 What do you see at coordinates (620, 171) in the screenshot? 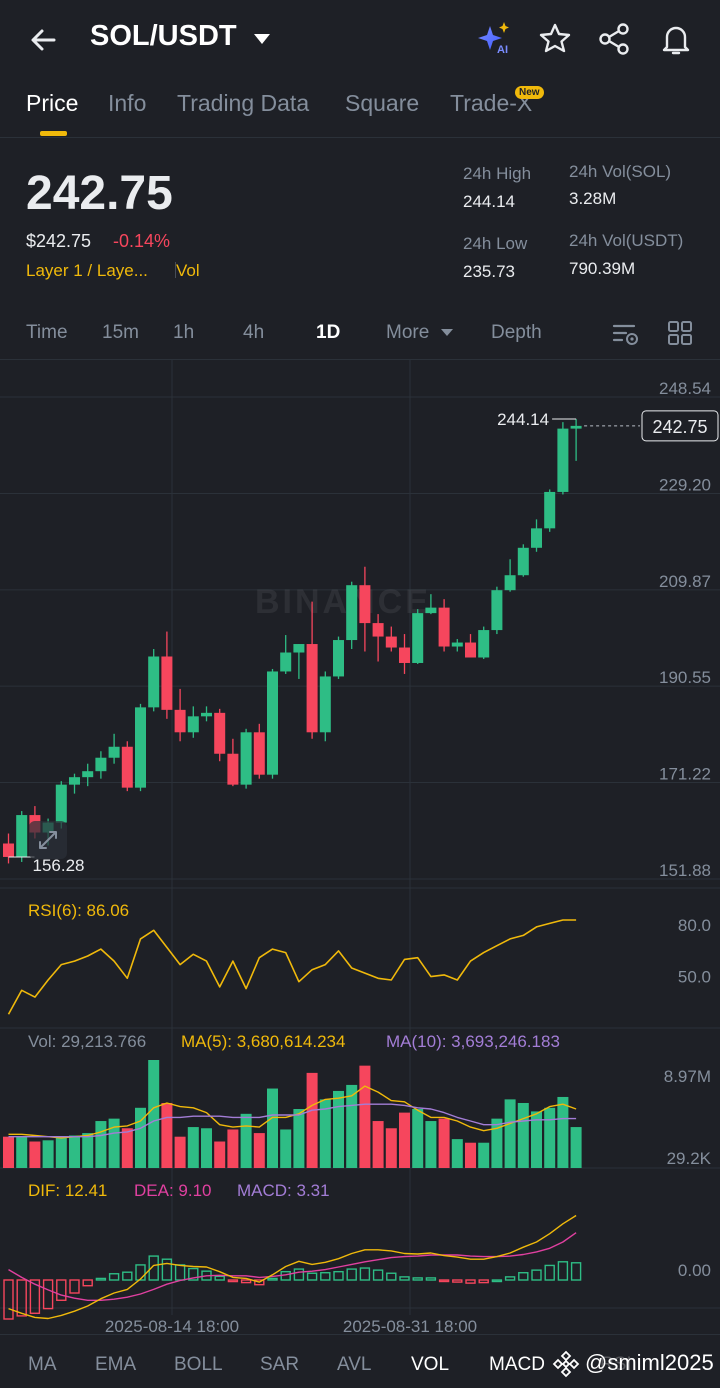
I see `vol-sol-label: 24h Vol(SOL)` at bounding box center [620, 171].